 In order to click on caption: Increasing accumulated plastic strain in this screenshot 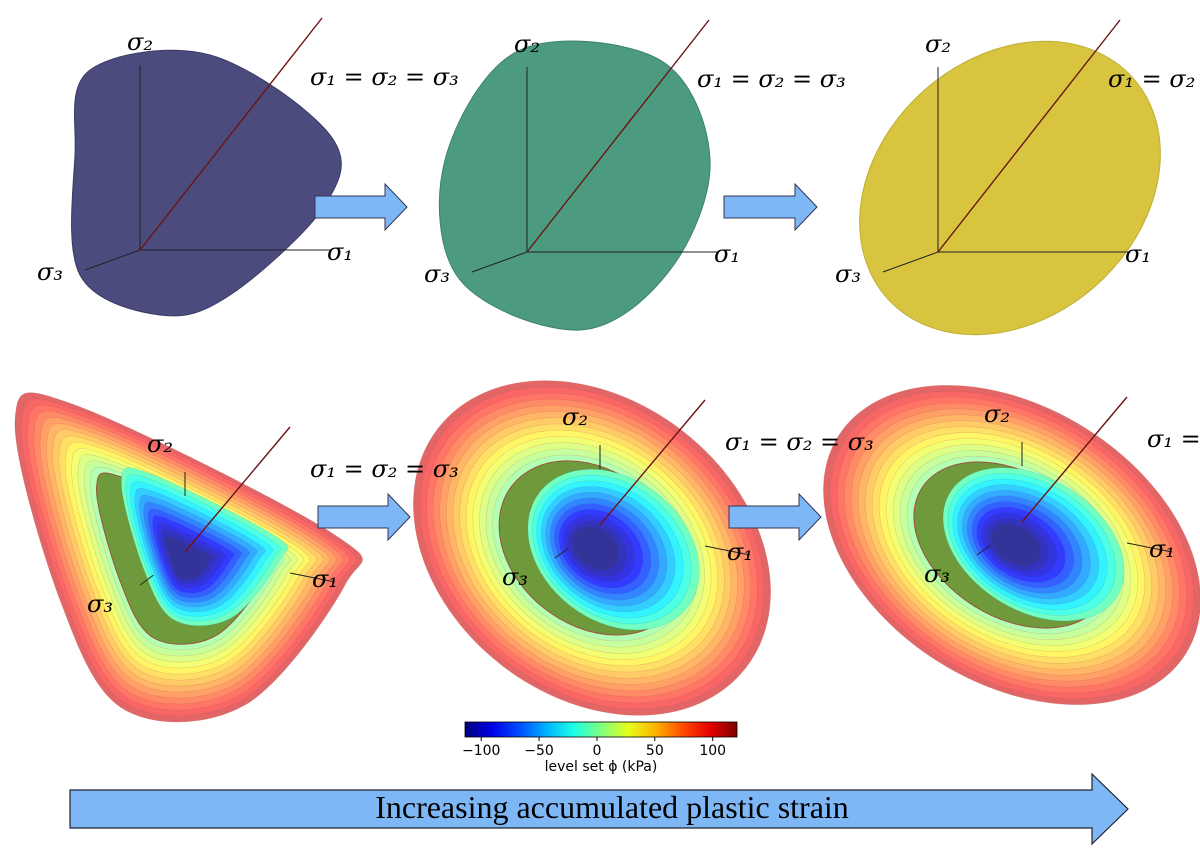, I will do `click(612, 807)`.